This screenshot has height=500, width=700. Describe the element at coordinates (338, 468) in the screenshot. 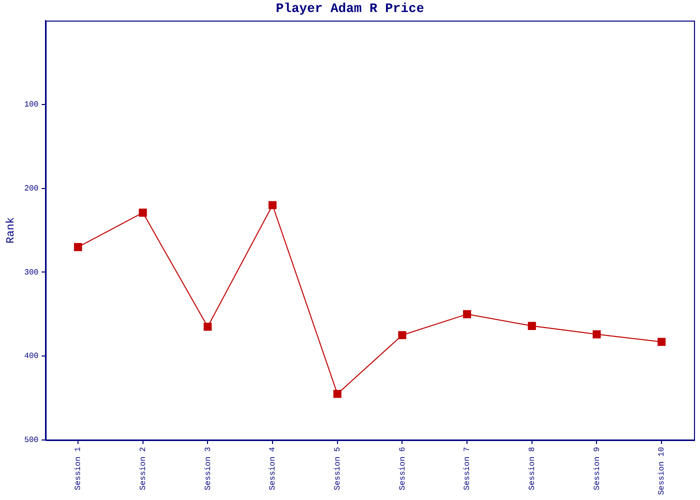

I see `x-tick-label: Session 5` at that location.